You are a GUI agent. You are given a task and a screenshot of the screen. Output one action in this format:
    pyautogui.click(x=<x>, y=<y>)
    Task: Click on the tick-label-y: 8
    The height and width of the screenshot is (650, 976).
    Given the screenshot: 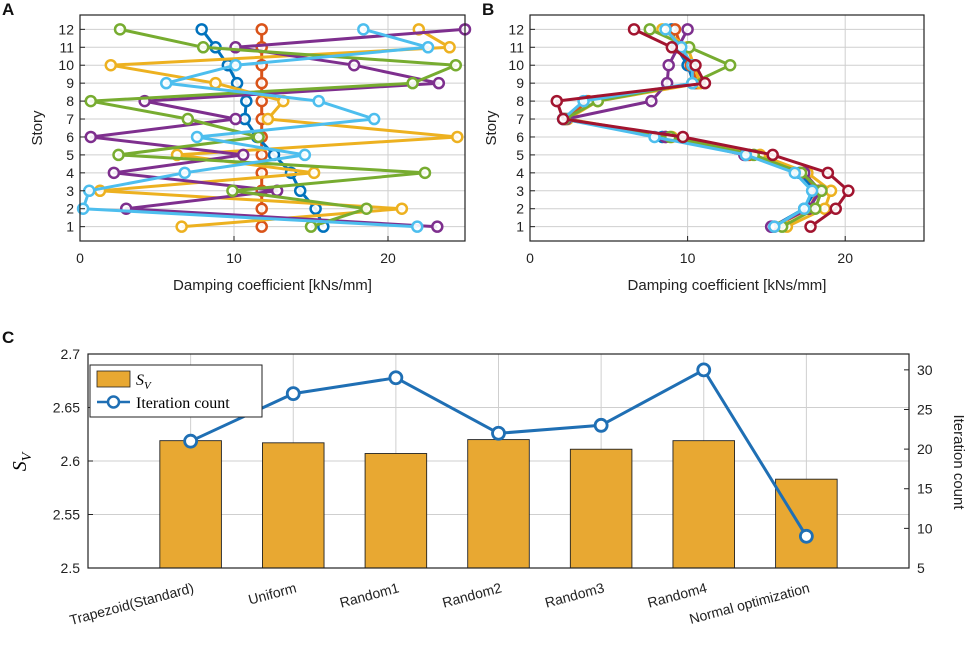 What is the action you would take?
    pyautogui.click(x=520, y=101)
    